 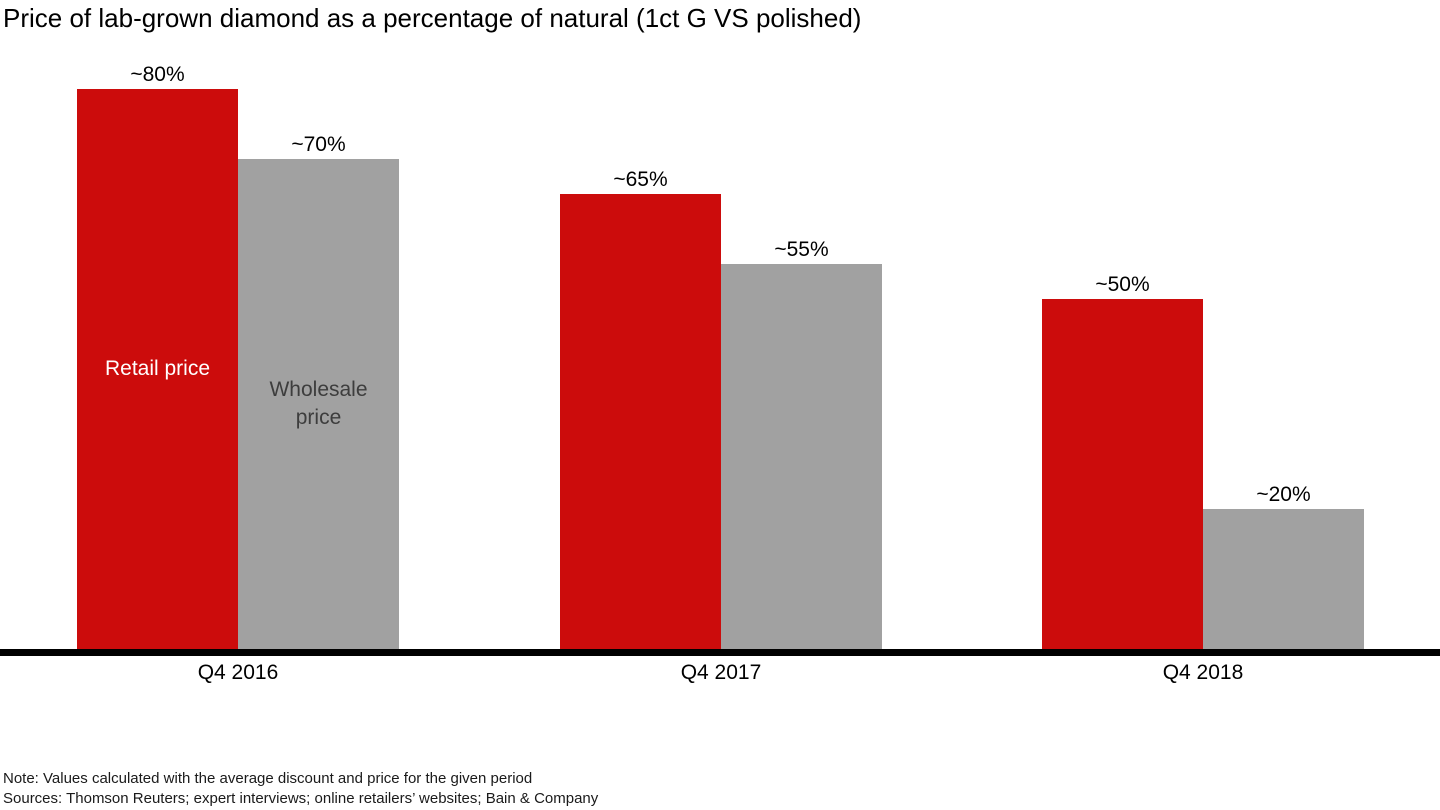 I want to click on x-tick-q4-2017: Q4 2017, so click(x=721, y=672).